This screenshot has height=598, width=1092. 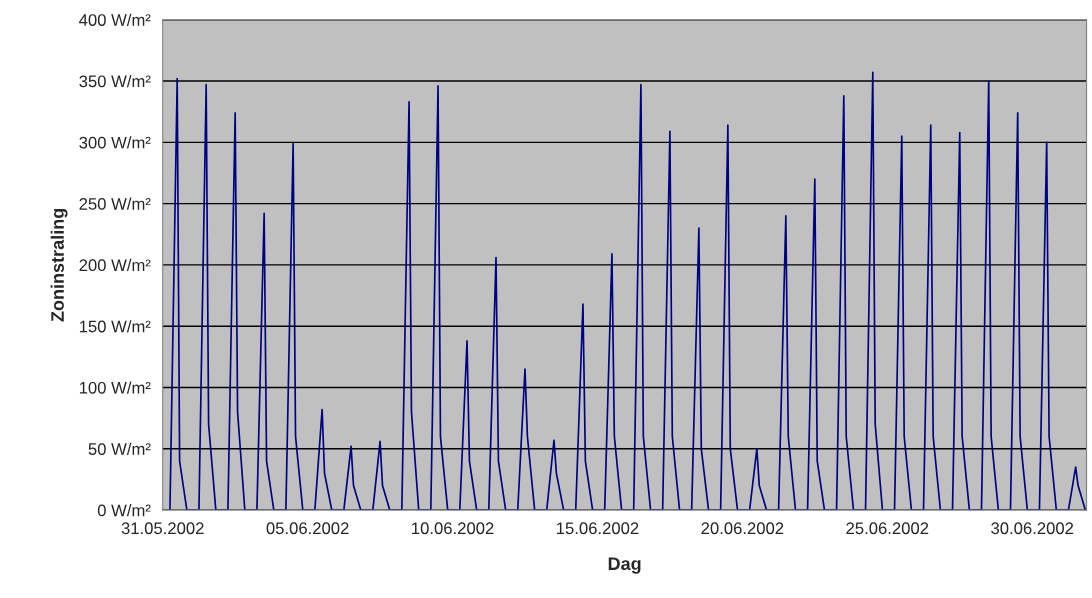 I want to click on y-tick-label: 100 W/m², so click(x=115, y=387).